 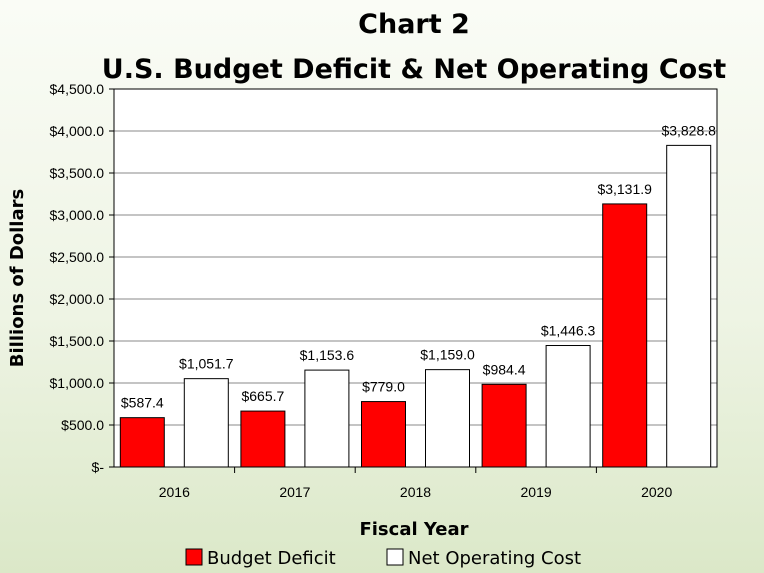 I want to click on y-tick-label: $500.0, so click(x=82, y=425).